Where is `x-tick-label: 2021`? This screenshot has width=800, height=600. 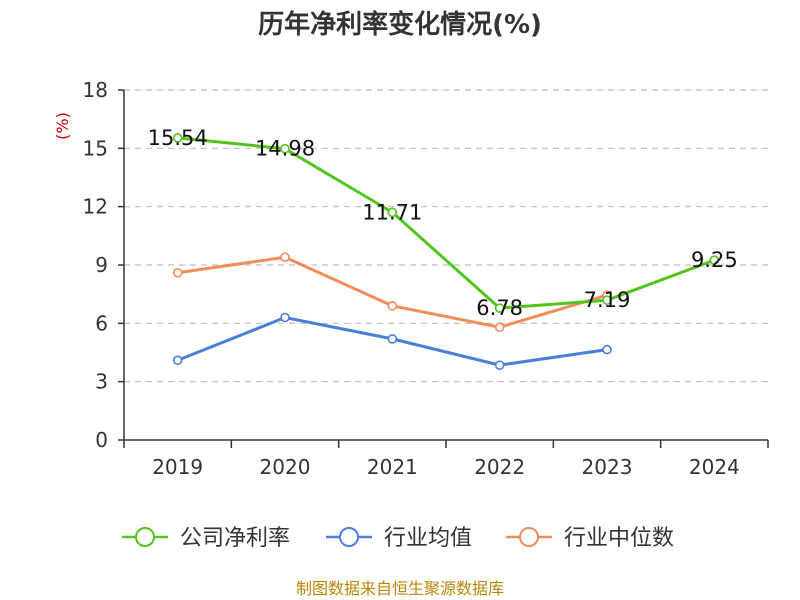 x-tick-label: 2021 is located at coordinates (392, 467).